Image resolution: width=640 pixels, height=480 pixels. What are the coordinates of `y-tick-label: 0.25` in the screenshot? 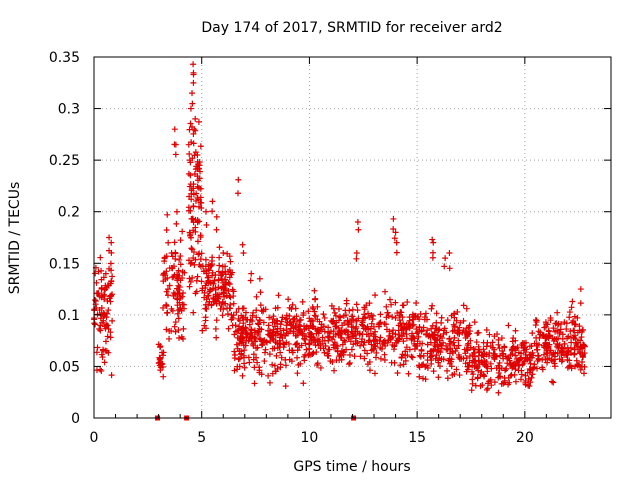 It's located at (64, 161).